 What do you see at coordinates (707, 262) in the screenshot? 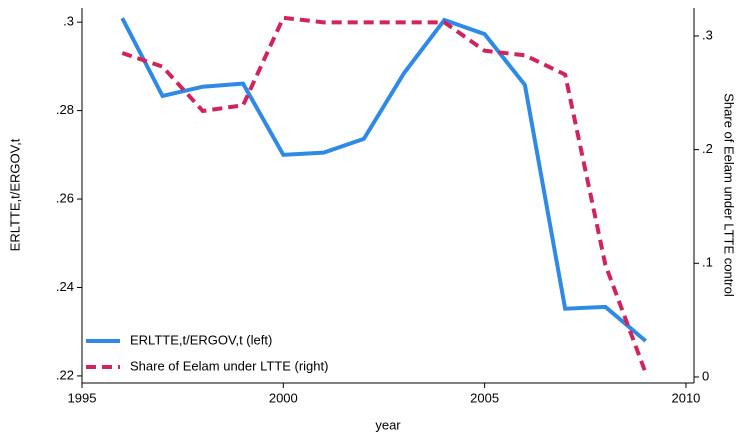
I see `y2-tick-label: .1` at bounding box center [707, 262].